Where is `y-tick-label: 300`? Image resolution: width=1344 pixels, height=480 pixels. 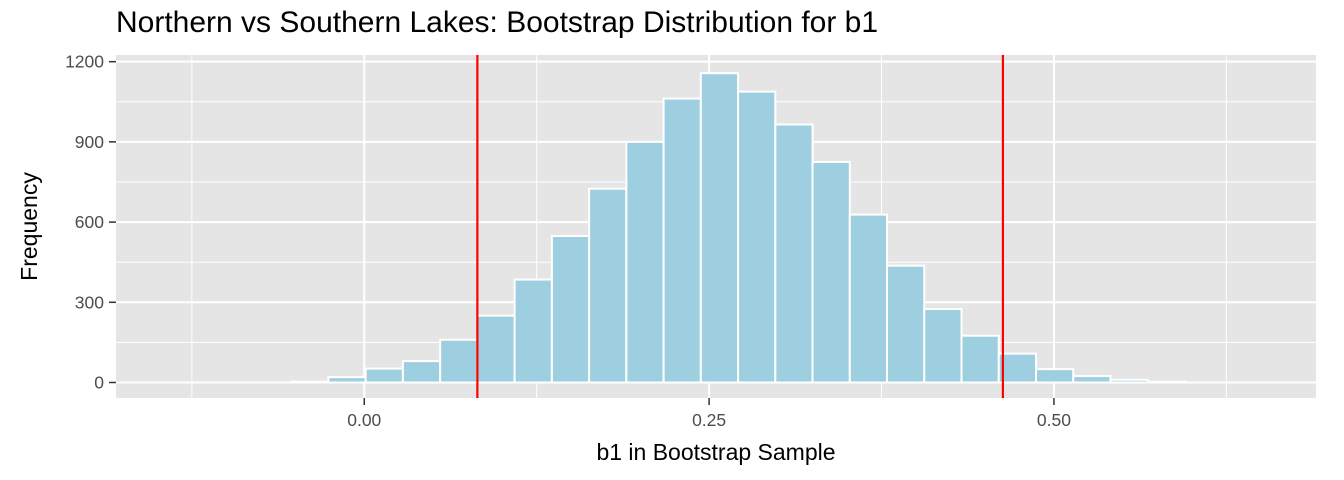 y-tick-label: 300 is located at coordinates (89, 302).